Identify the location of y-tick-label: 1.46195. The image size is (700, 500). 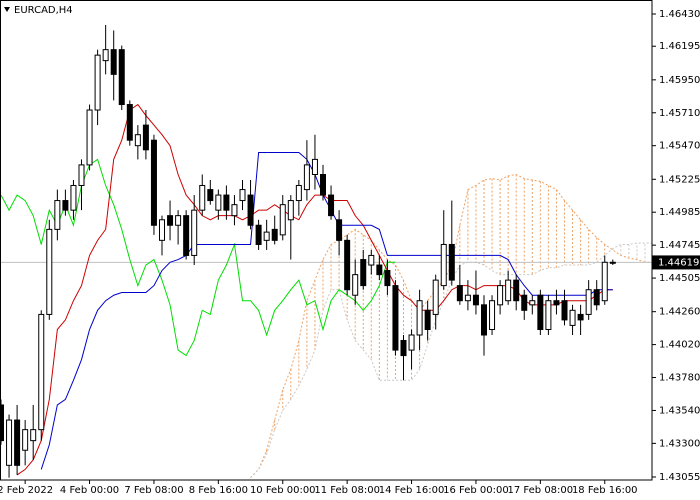
(679, 46).